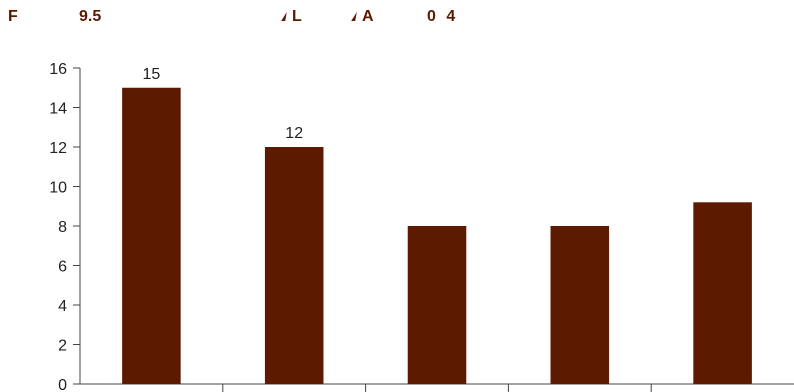 The width and height of the screenshot is (794, 392). Describe the element at coordinates (58, 69) in the screenshot. I see `y-tick-label: 16` at that location.